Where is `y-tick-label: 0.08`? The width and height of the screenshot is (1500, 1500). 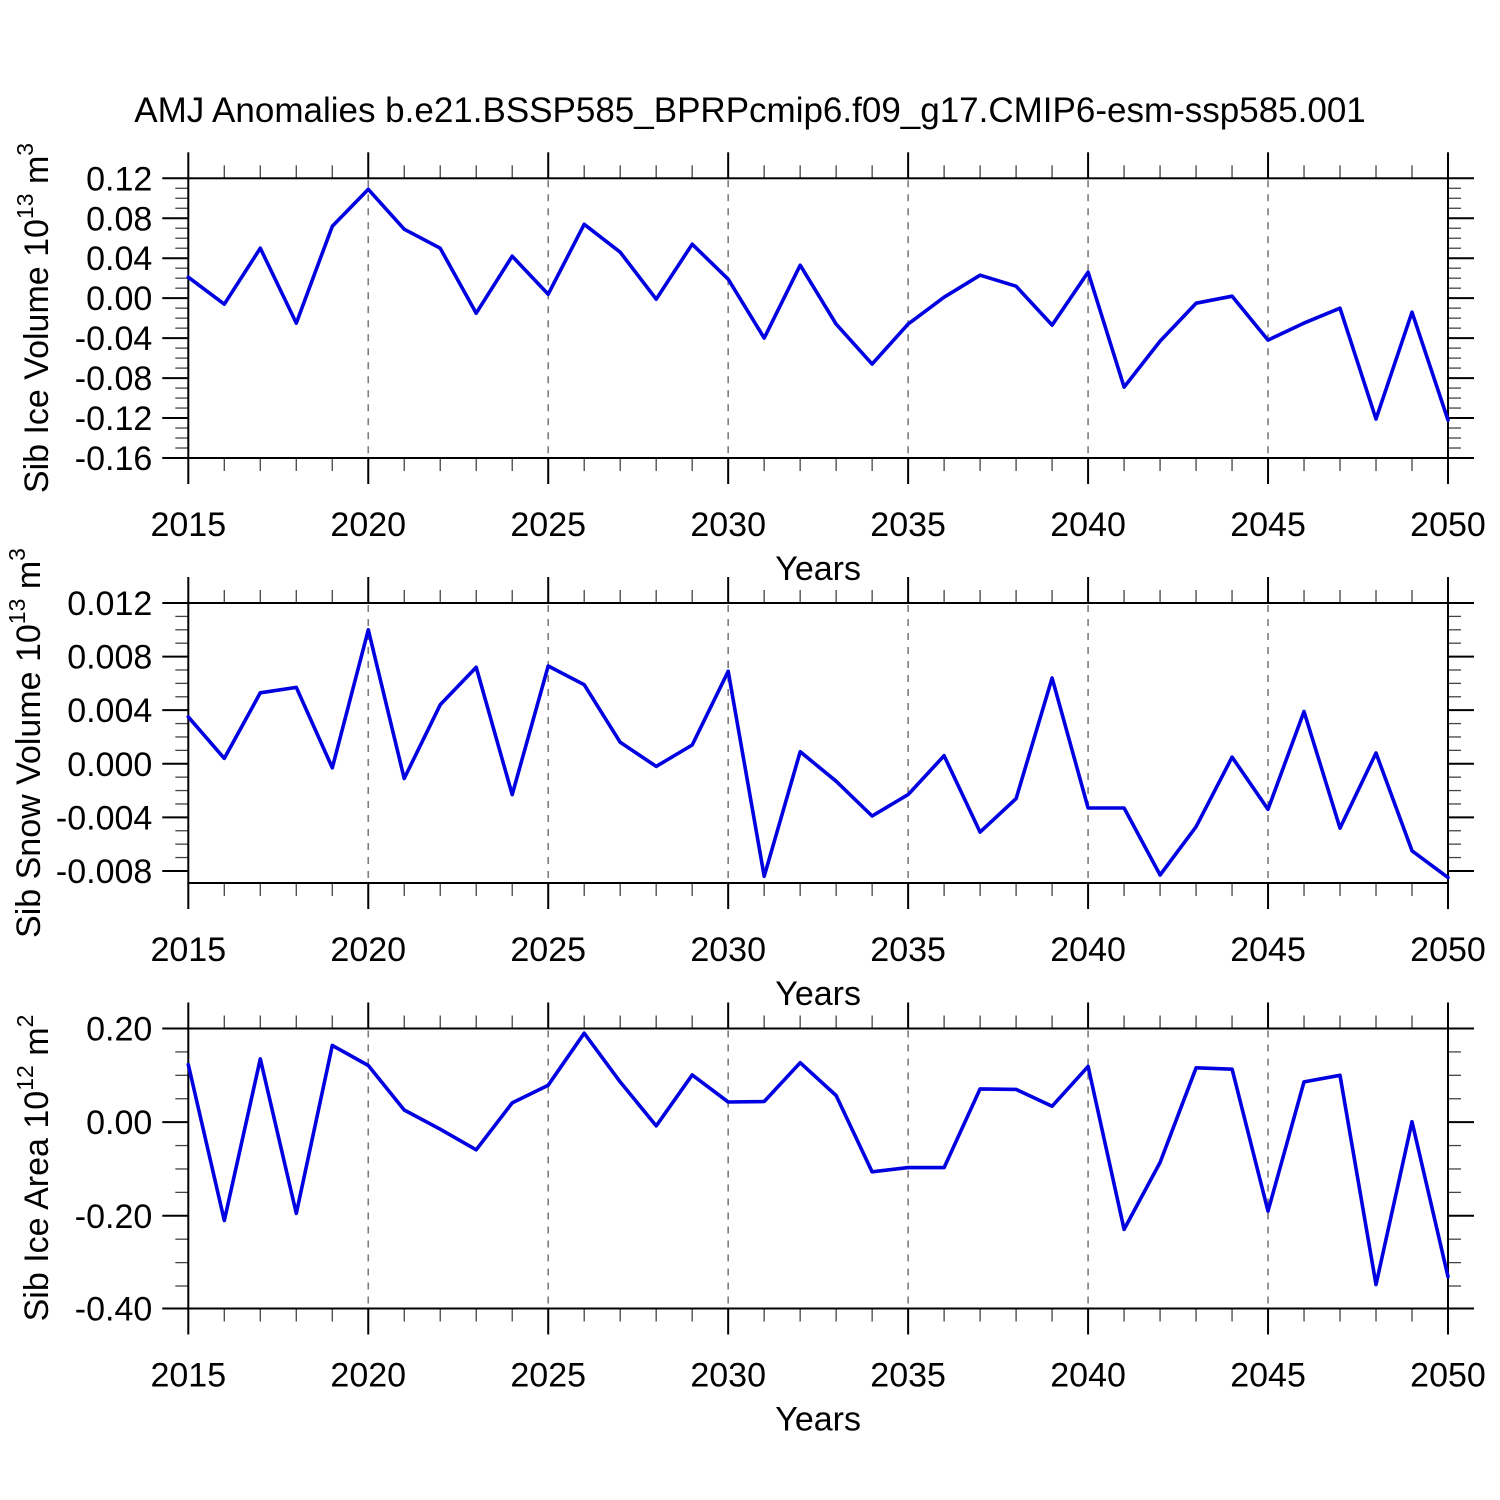 y-tick-label: 0.08 is located at coordinates (119, 219).